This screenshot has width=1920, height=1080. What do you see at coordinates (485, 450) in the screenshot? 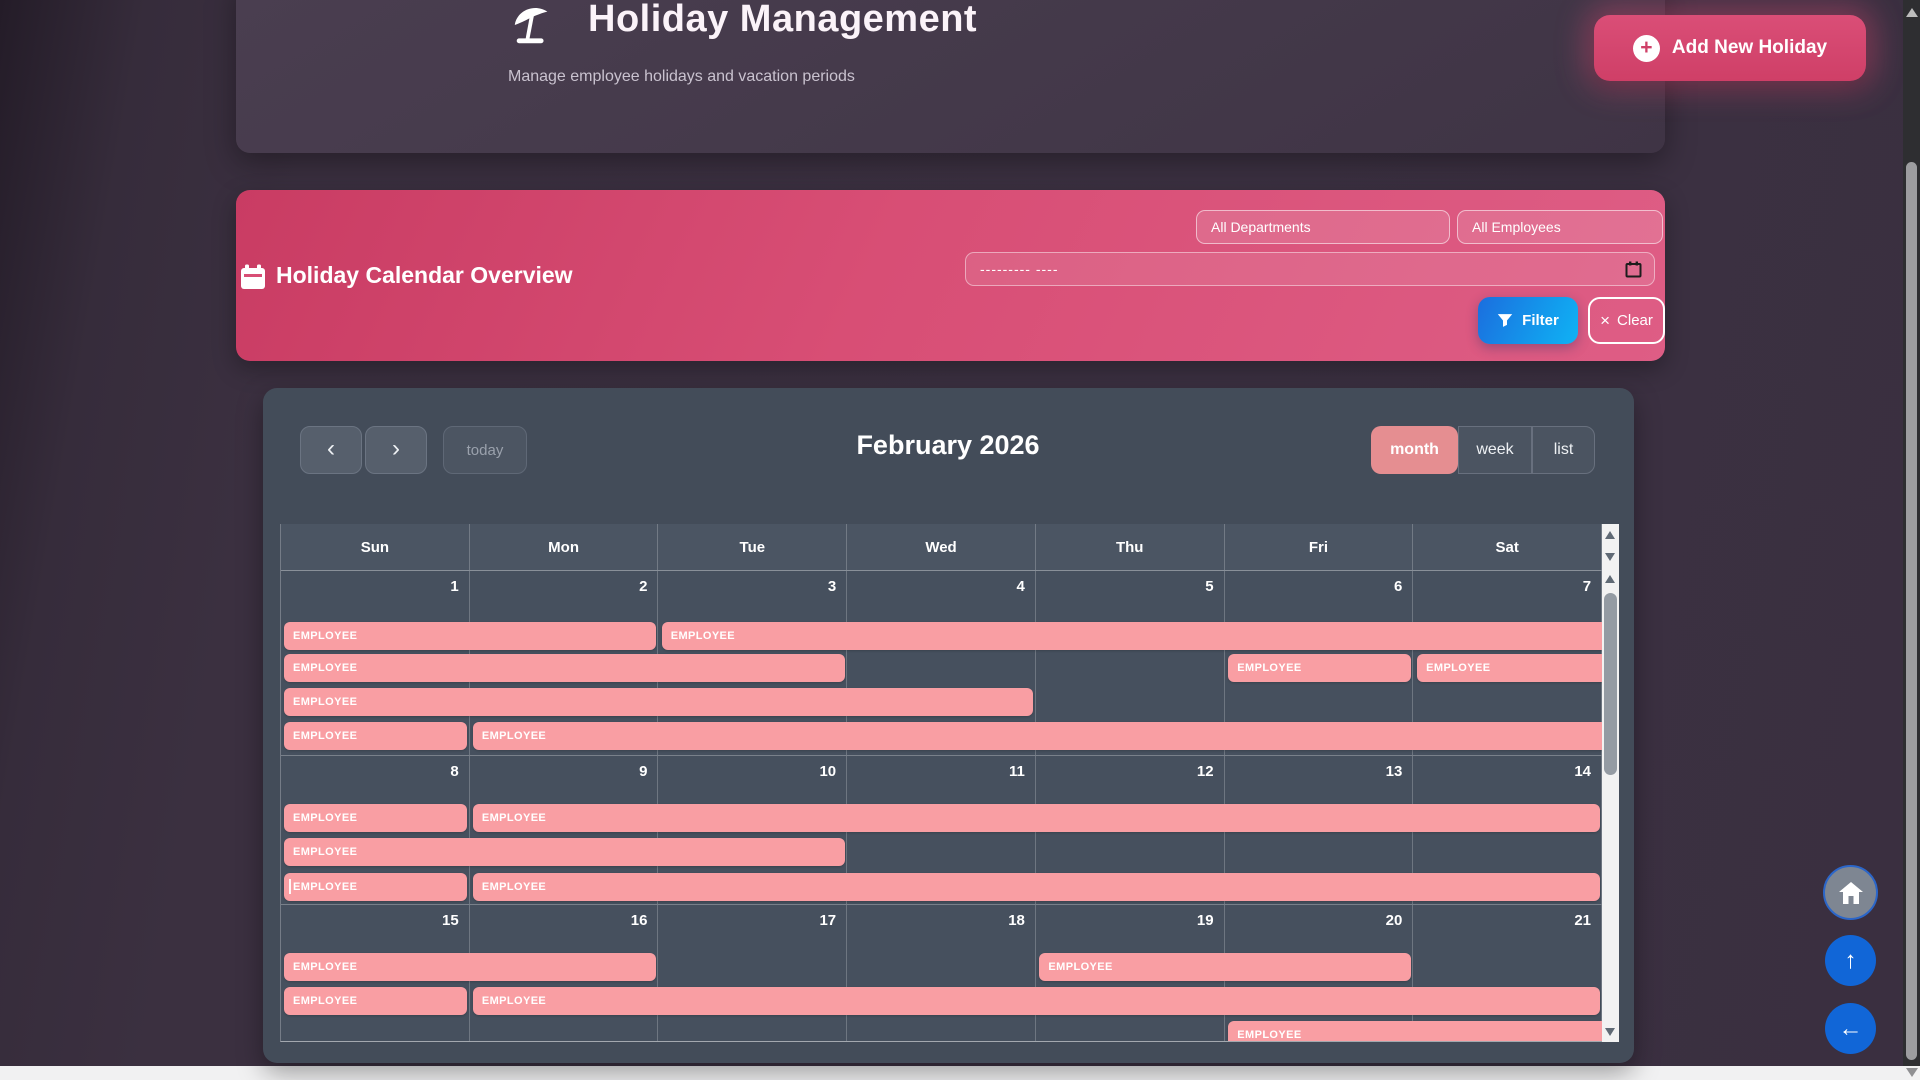
I see `today-button: today` at bounding box center [485, 450].